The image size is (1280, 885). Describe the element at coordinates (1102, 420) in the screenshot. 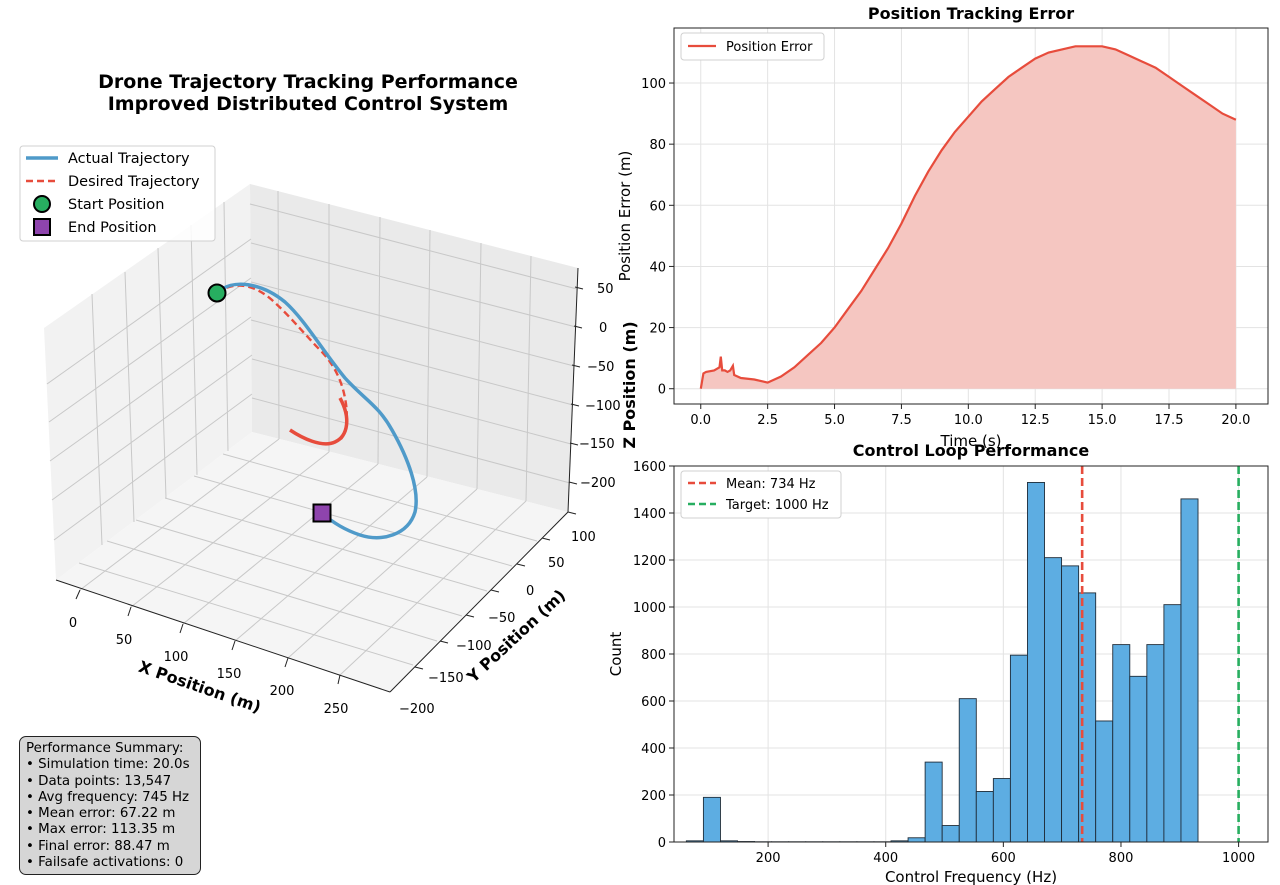

I see `x-tick-label: 15.0` at that location.